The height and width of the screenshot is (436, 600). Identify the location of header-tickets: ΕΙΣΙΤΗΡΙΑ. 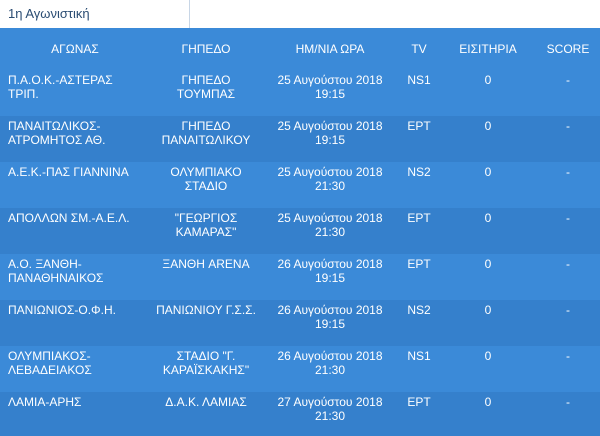
(488, 49).